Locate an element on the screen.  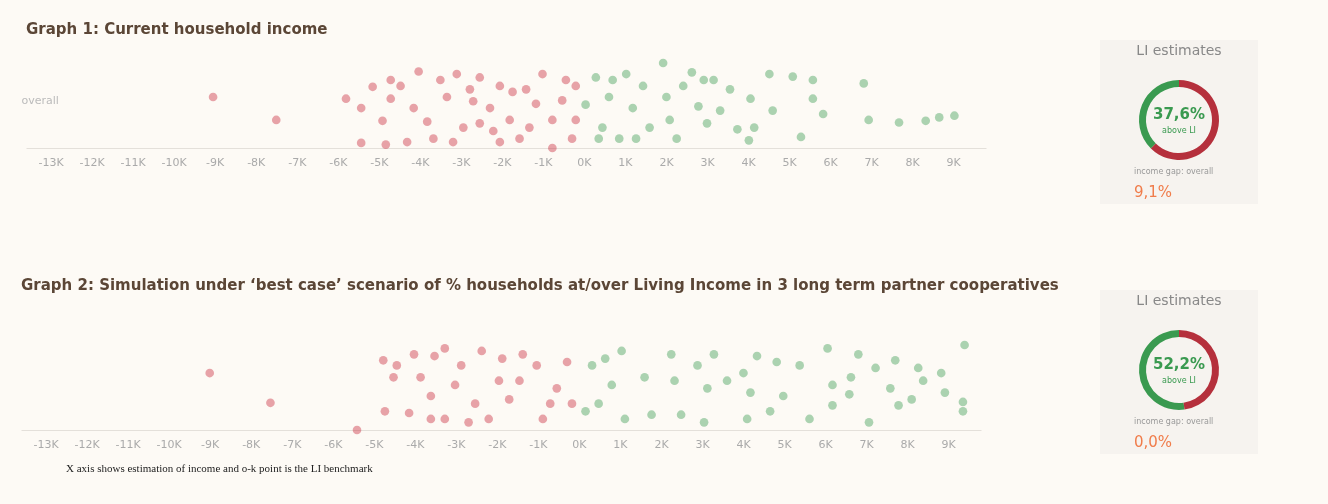
x-tick-label: 9K is located at coordinates (954, 162).